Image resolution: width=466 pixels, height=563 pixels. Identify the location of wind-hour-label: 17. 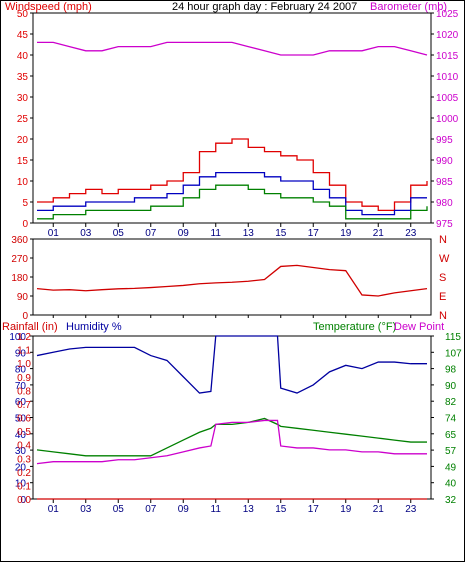
(314, 233).